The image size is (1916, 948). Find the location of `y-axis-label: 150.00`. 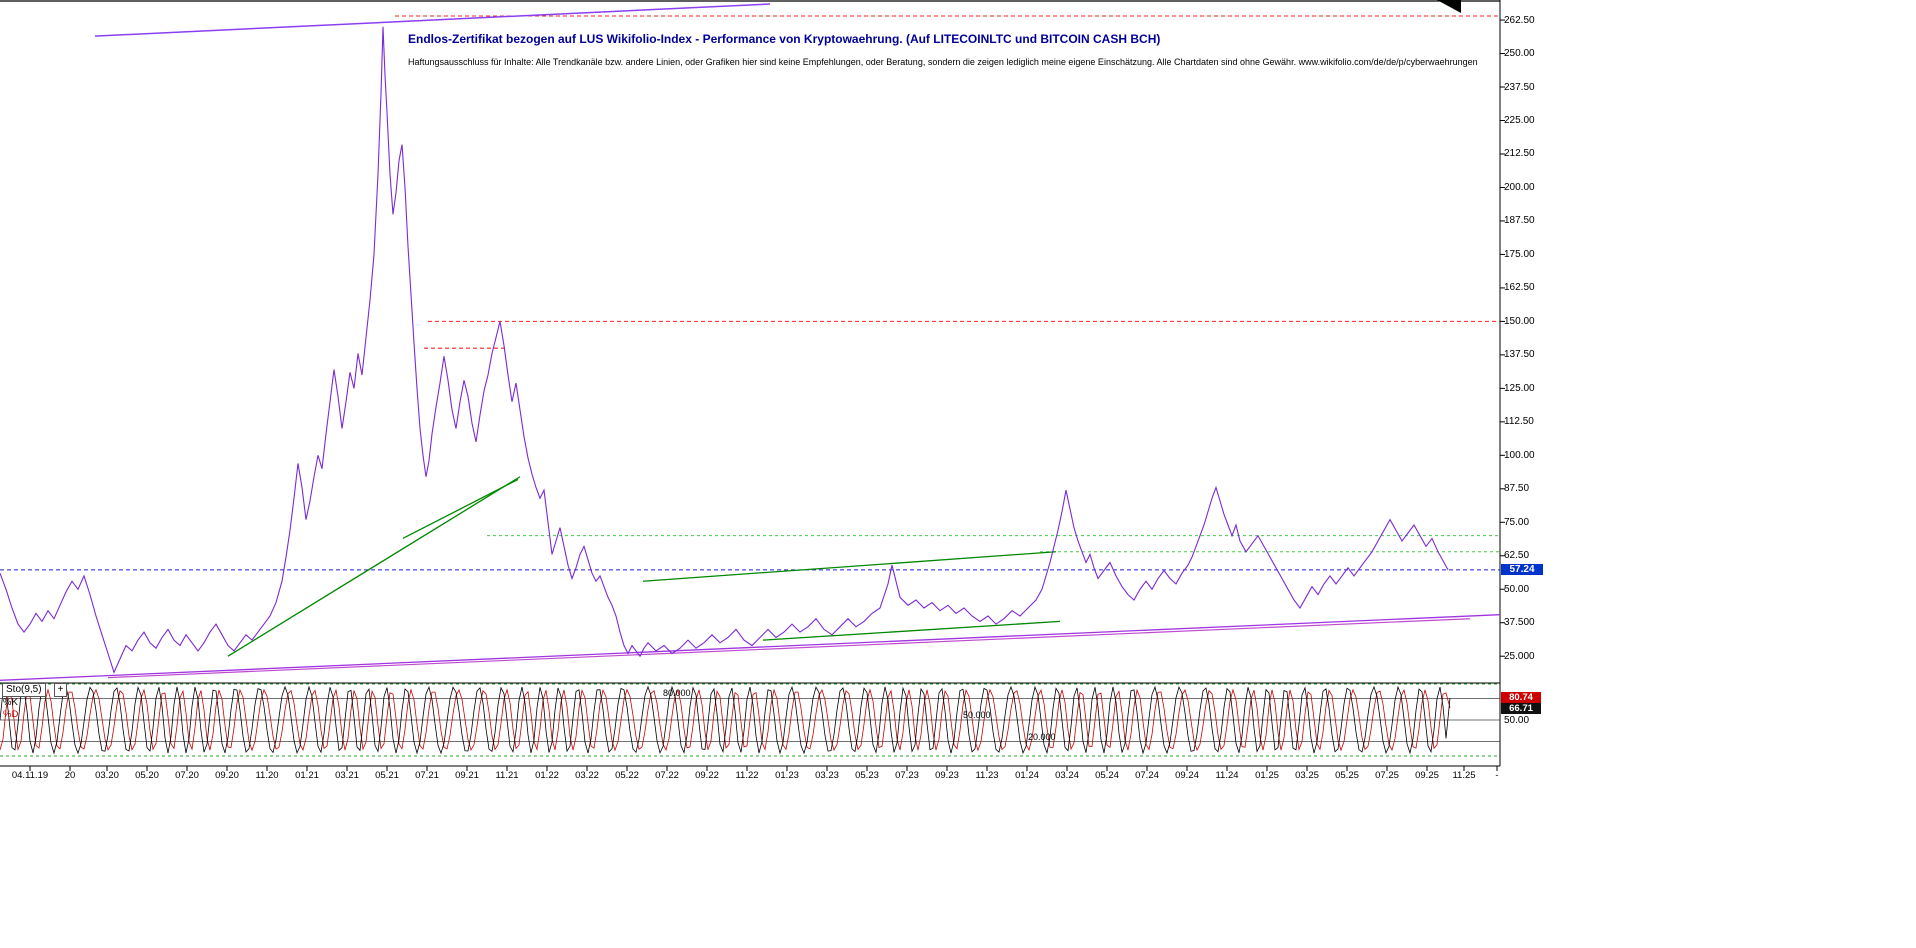

y-axis-label: 150.00 is located at coordinates (1519, 321).